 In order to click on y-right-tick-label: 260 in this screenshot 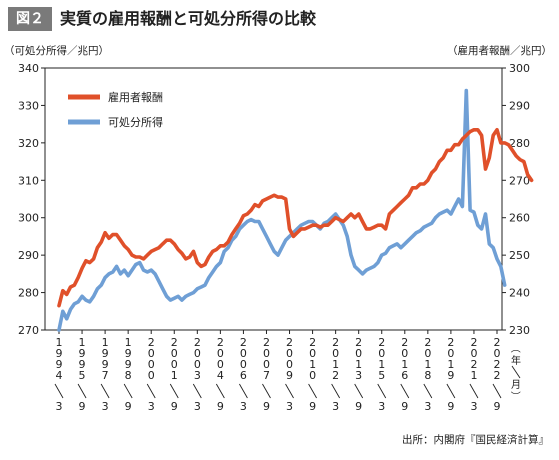, I will do `click(519, 218)`.